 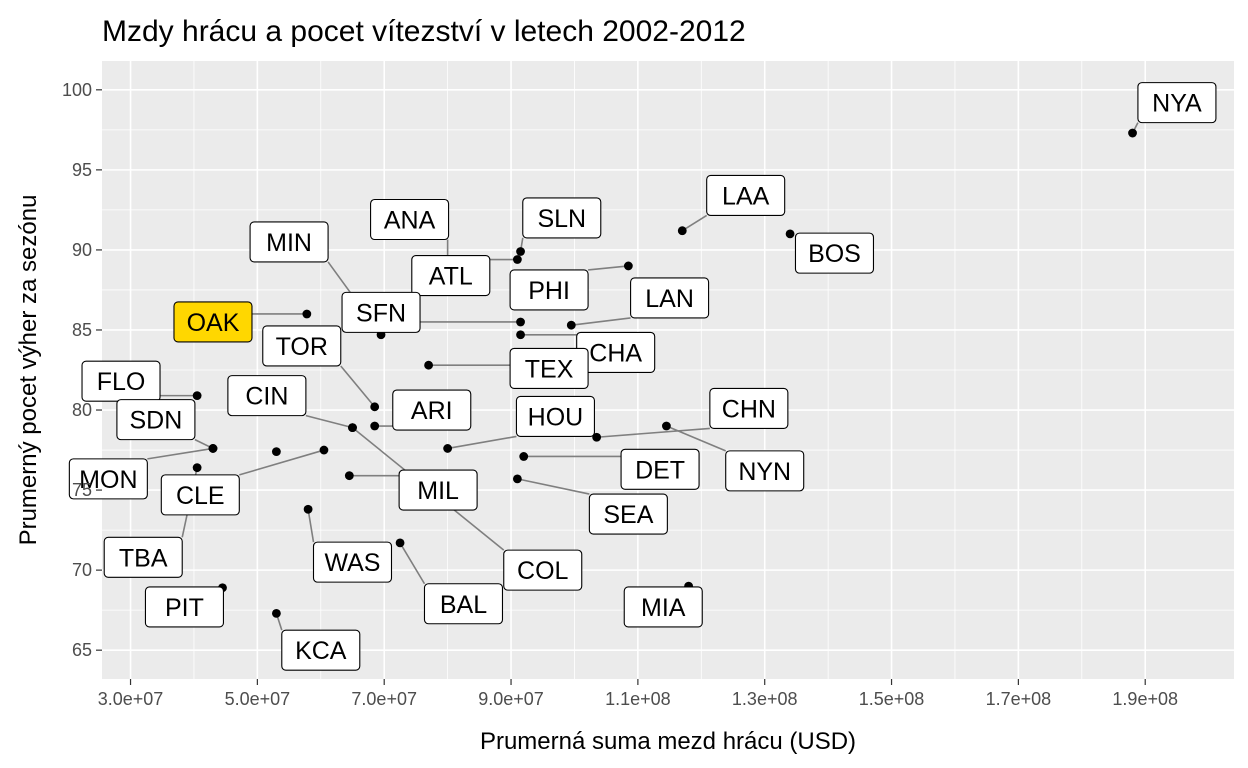 What do you see at coordinates (834, 254) in the screenshot?
I see `team-label: BOS` at bounding box center [834, 254].